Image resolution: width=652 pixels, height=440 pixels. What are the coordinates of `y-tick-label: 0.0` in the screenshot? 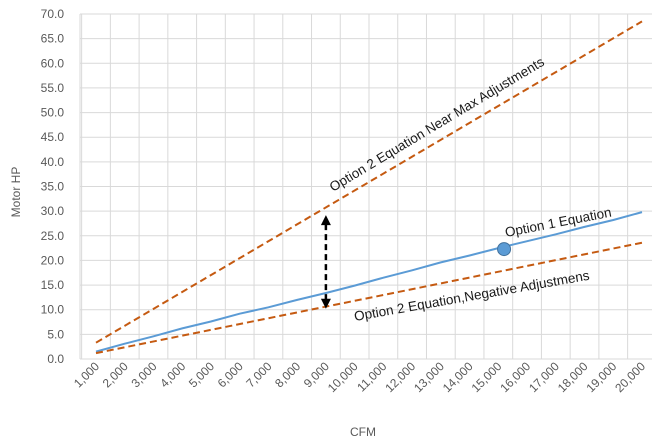 It's located at (55, 359).